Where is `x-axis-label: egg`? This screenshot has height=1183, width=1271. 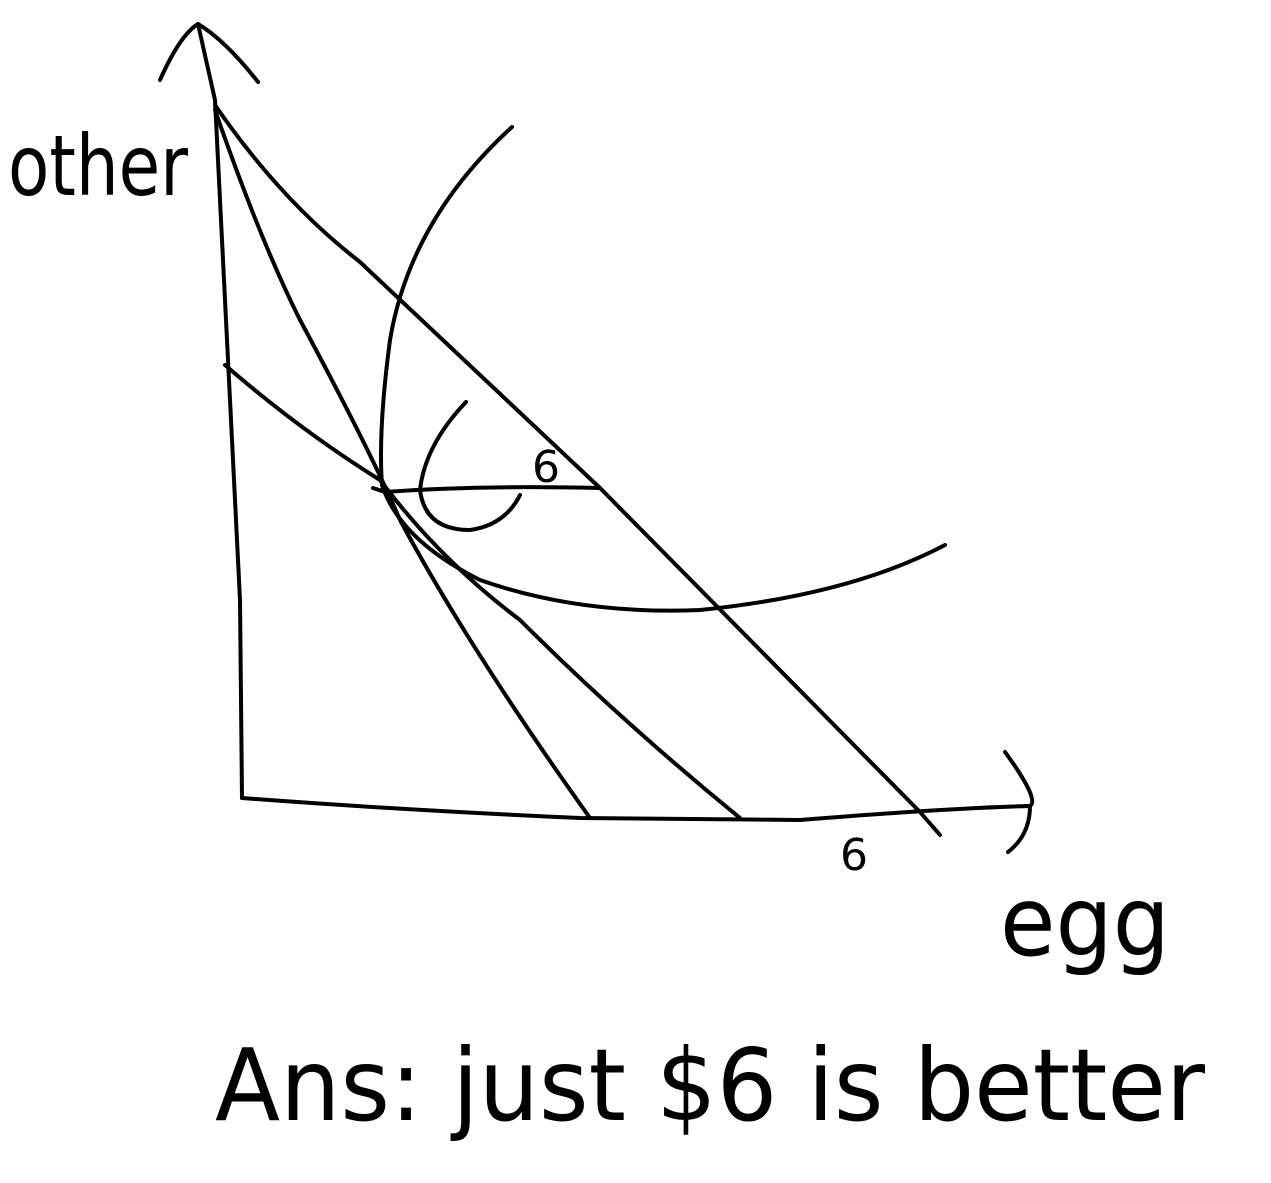 x-axis-label: egg is located at coordinates (1085, 922).